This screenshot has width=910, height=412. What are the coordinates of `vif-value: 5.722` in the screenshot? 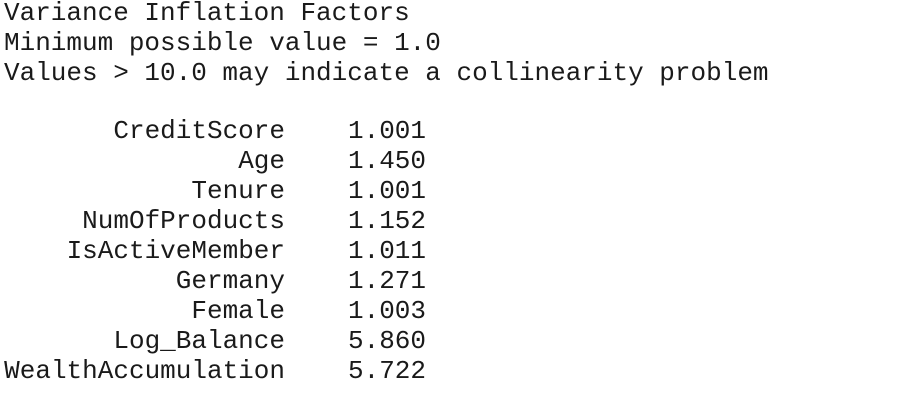 It's located at (387, 371).